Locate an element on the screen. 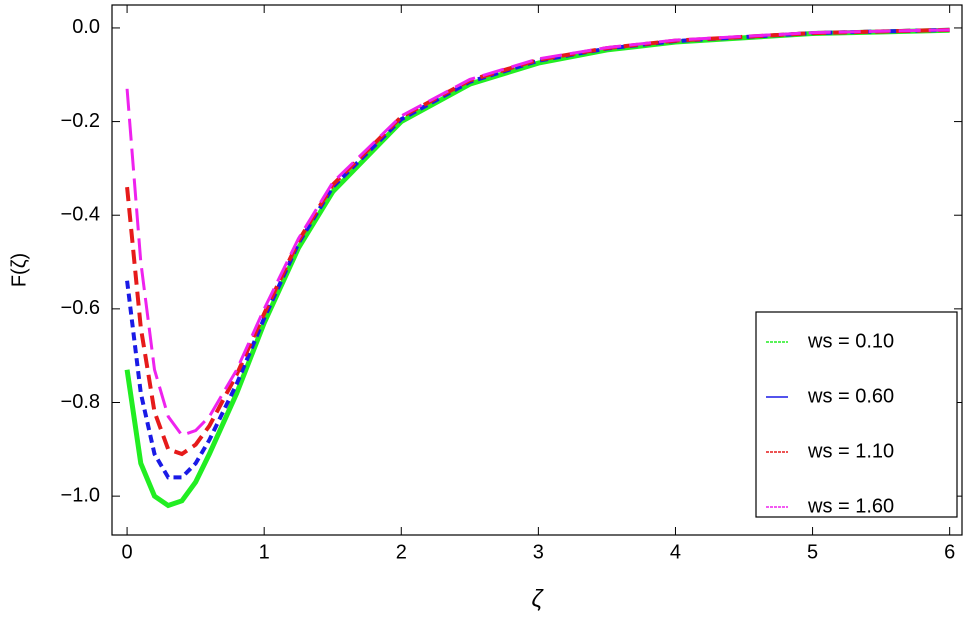  legend-label: ws = 0.10 is located at coordinates (850, 341).